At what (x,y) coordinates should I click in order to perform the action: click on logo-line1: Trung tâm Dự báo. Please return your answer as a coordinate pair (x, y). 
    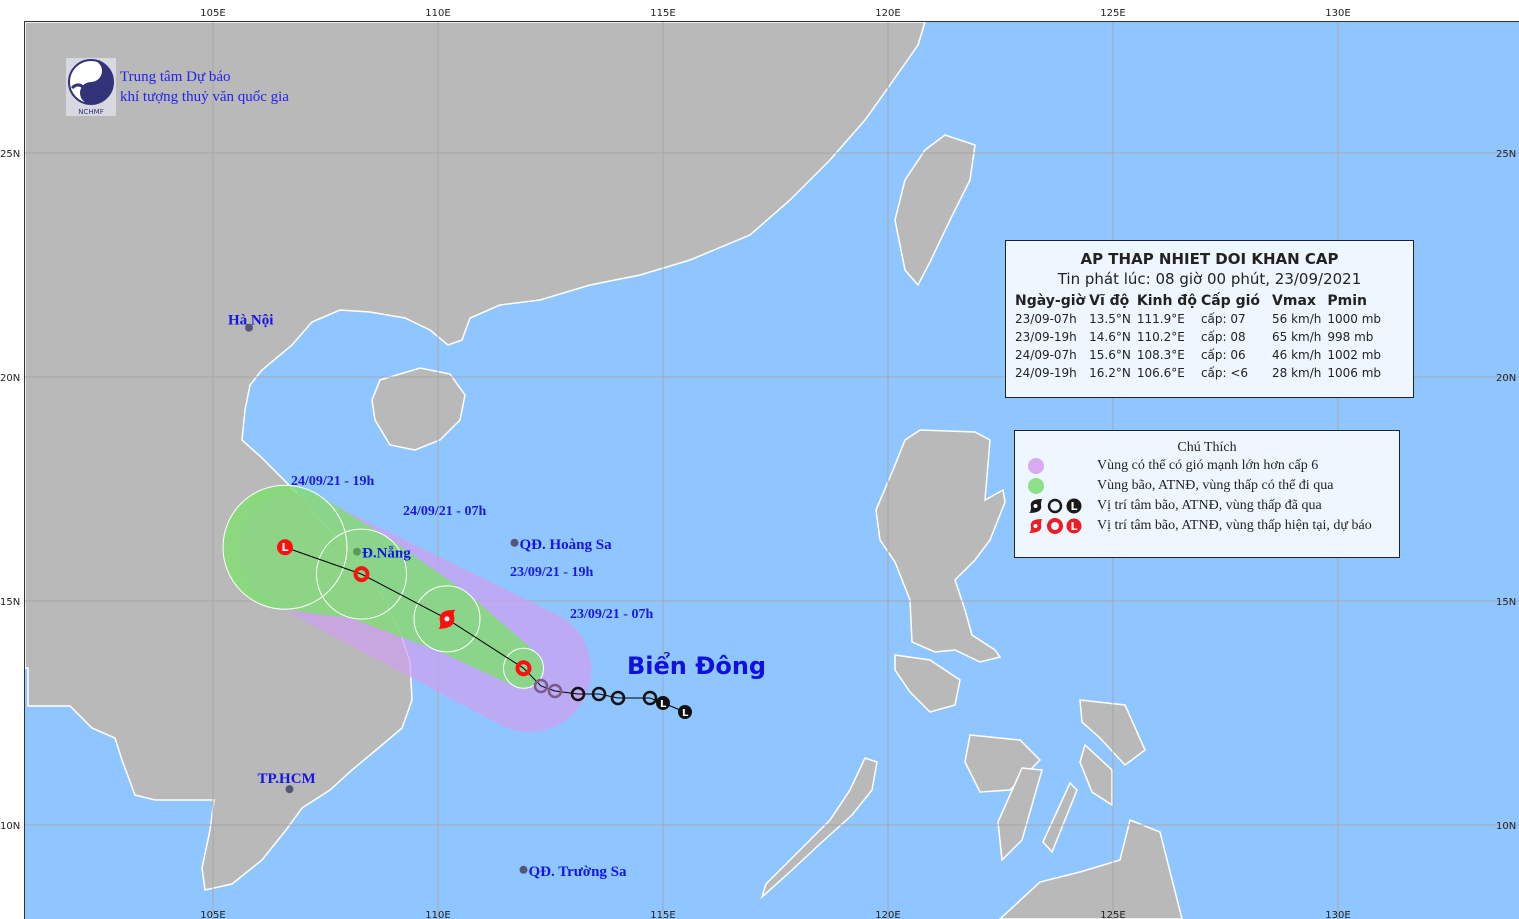
    Looking at the image, I should click on (175, 77).